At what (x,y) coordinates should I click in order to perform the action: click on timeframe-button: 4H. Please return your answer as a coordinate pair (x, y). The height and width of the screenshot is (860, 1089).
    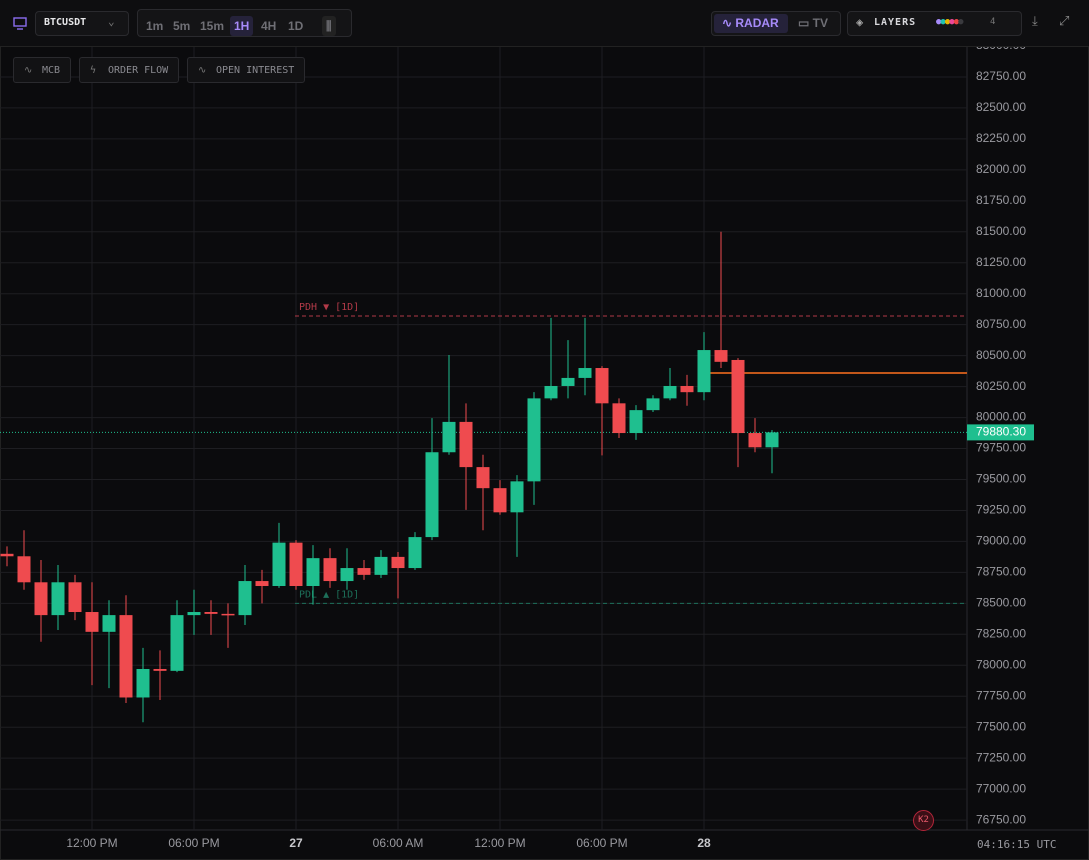
    Looking at the image, I should click on (269, 26).